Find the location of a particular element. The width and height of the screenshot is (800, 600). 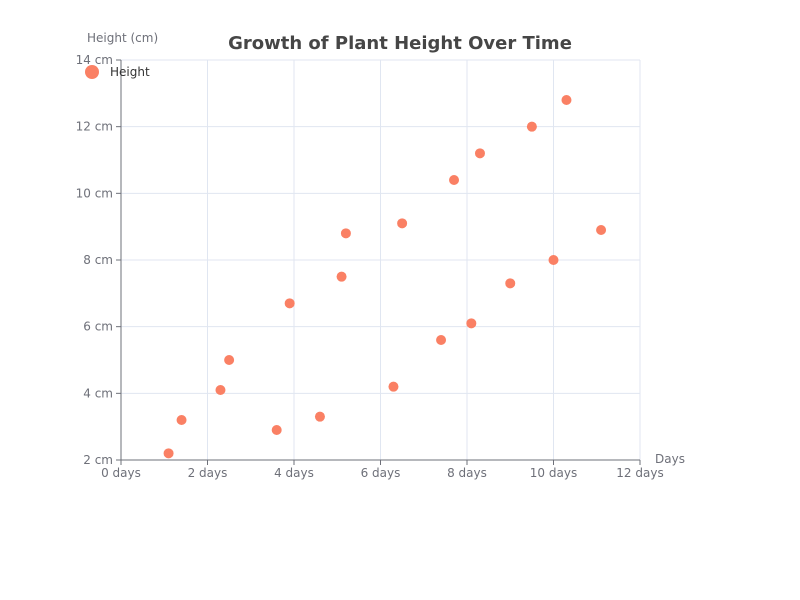

y-tick-label: 2 cm is located at coordinates (98, 460).